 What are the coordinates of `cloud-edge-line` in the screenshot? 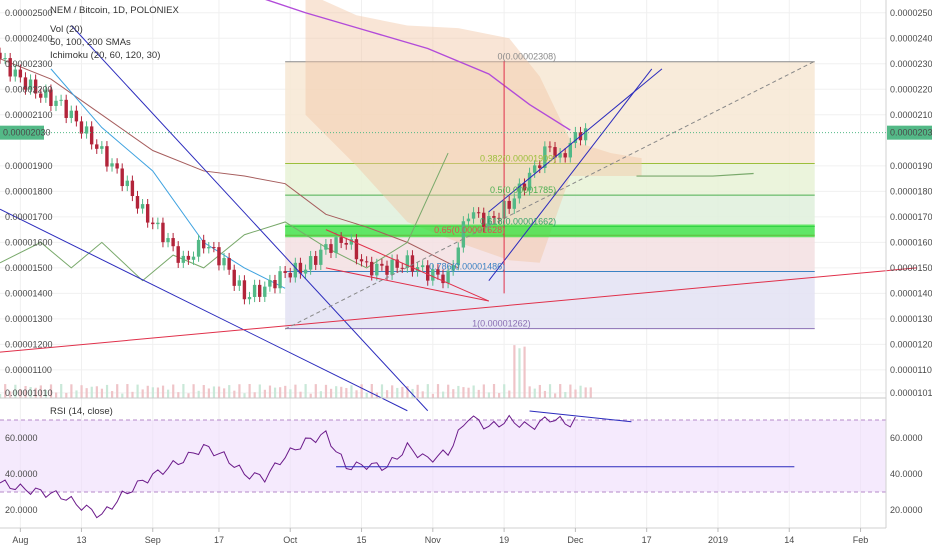 It's located at (695, 174).